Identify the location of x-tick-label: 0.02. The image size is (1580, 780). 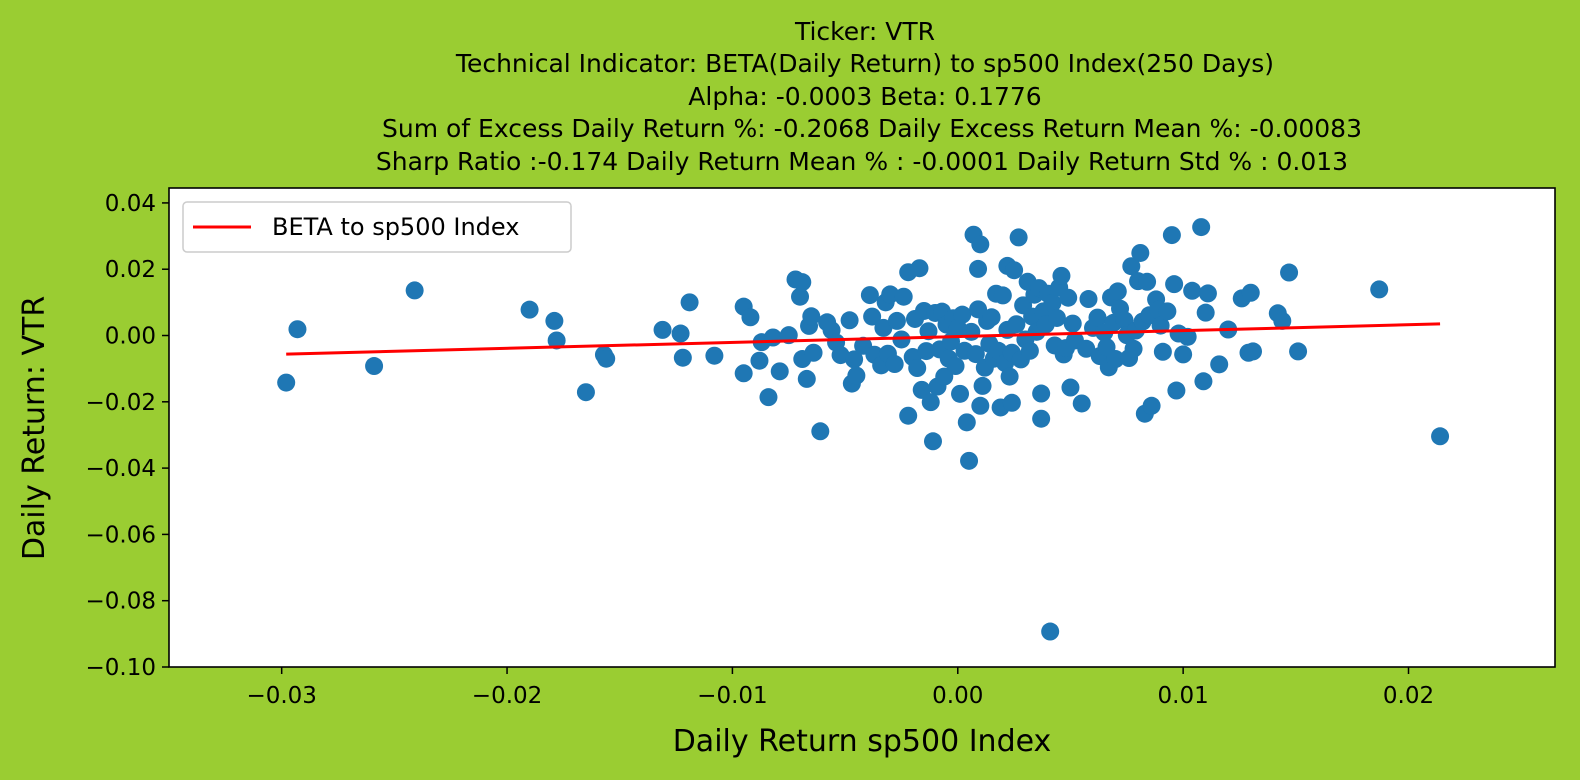
(1408, 696).